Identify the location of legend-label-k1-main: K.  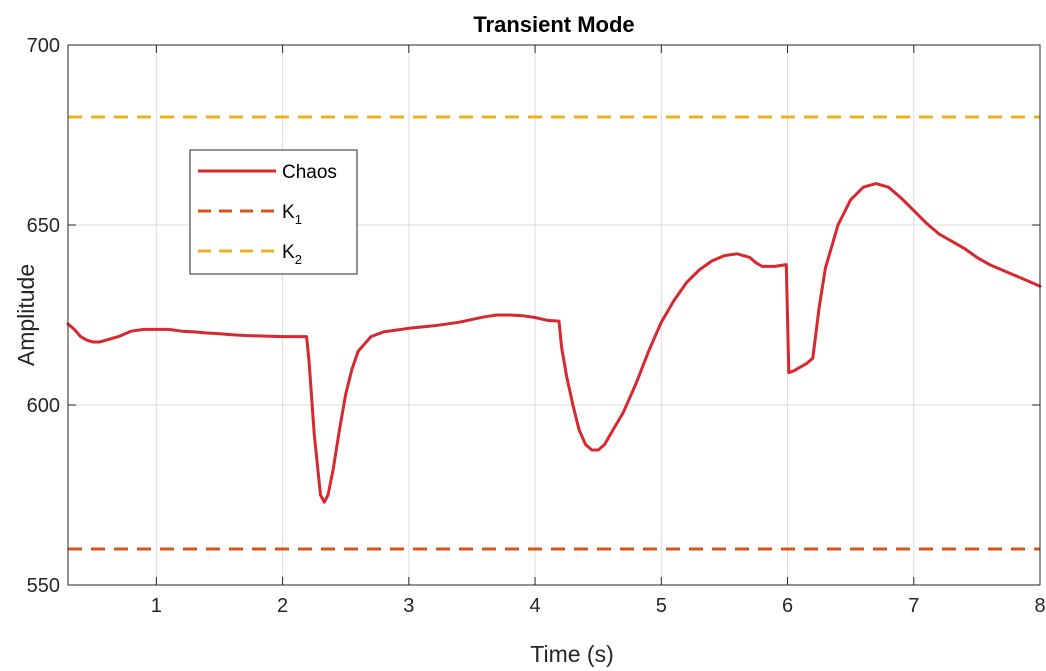
(288, 212).